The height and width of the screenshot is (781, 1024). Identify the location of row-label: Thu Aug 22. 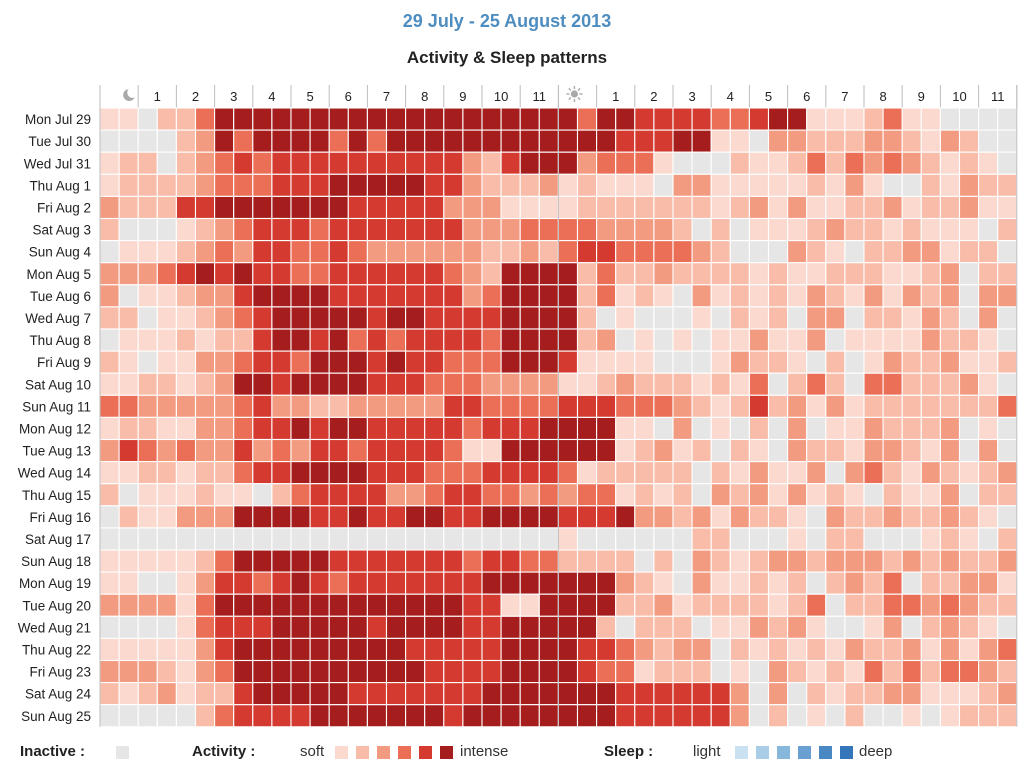
(56, 649).